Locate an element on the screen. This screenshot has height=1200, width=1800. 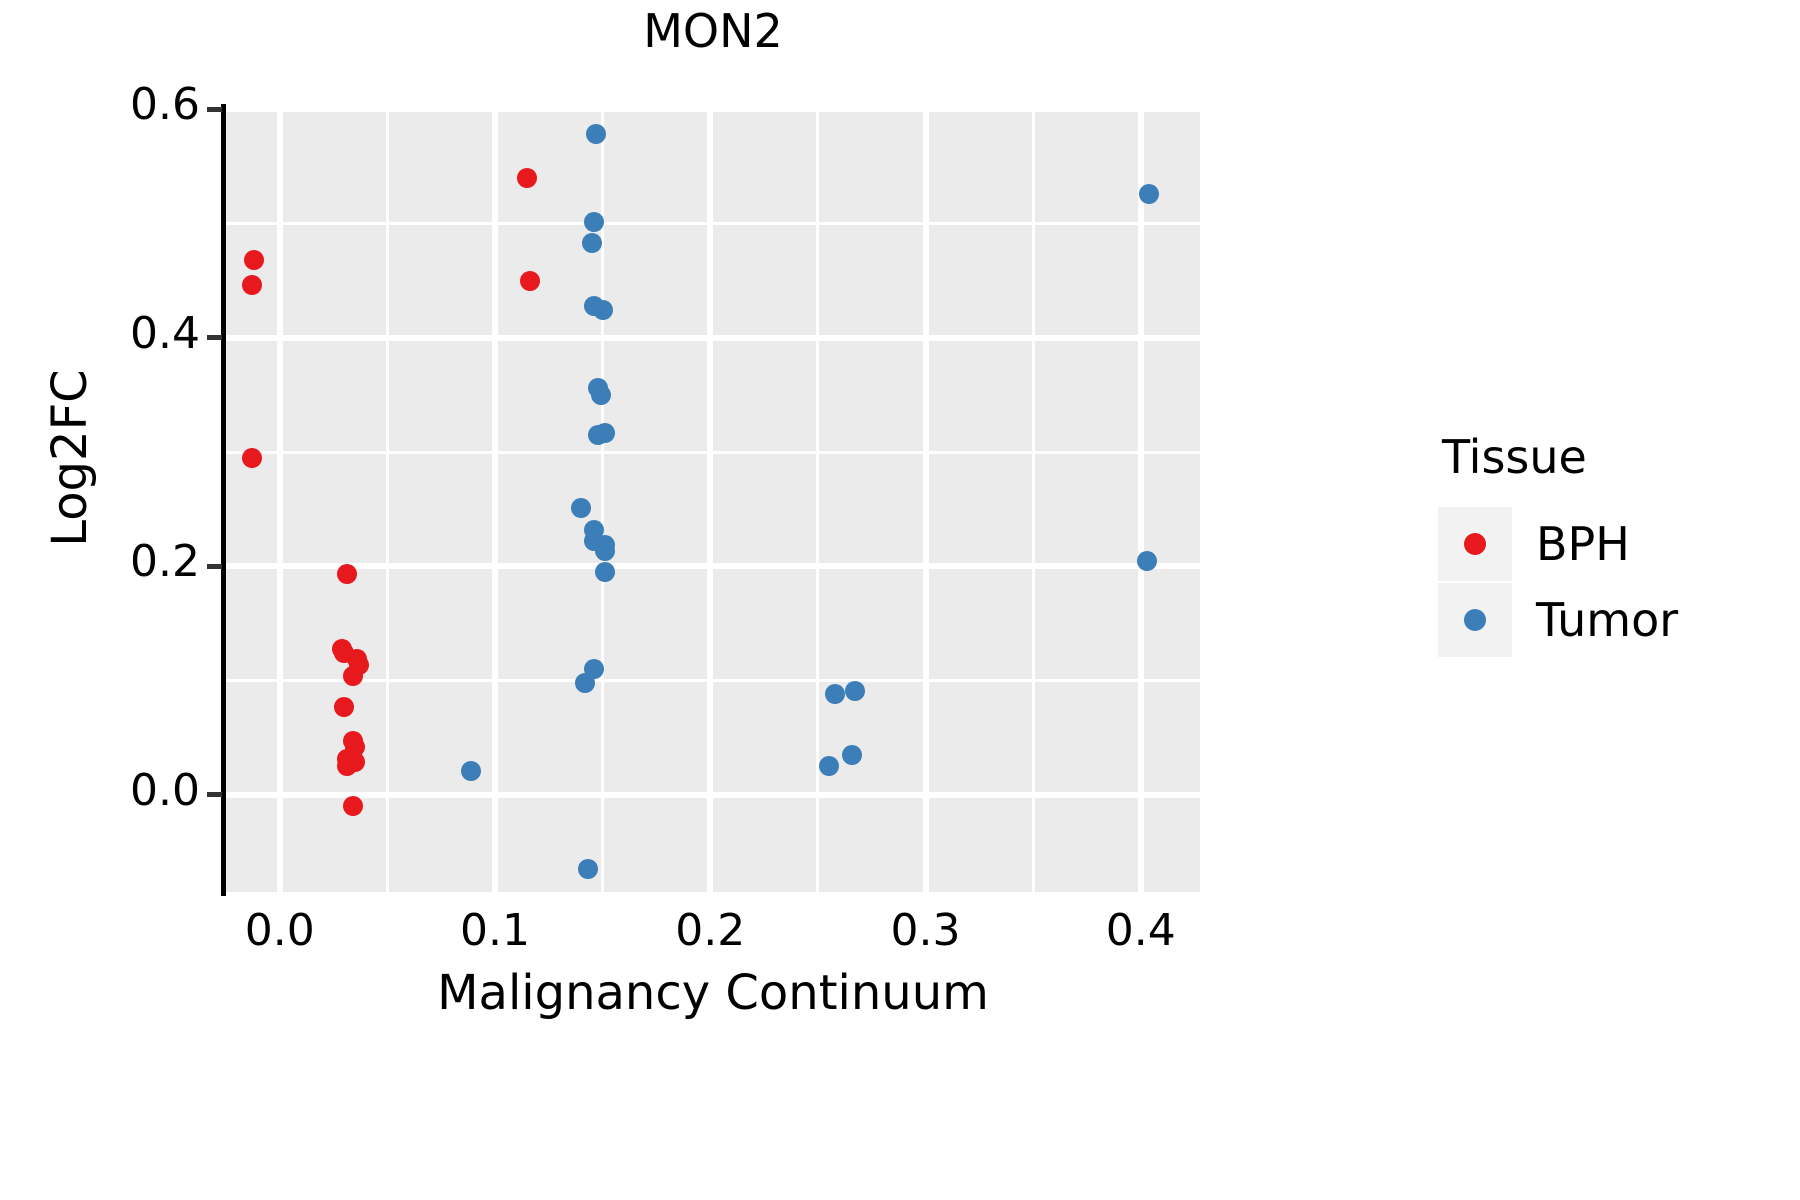
y-axis-tick-label: 0.6 is located at coordinates (165, 105).